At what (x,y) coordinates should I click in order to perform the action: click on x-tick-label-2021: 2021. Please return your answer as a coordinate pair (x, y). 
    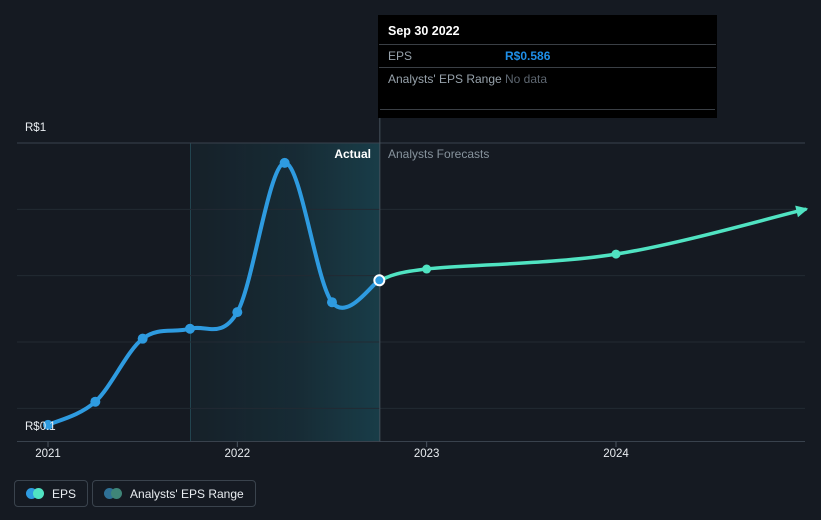
    Looking at the image, I should click on (48, 454).